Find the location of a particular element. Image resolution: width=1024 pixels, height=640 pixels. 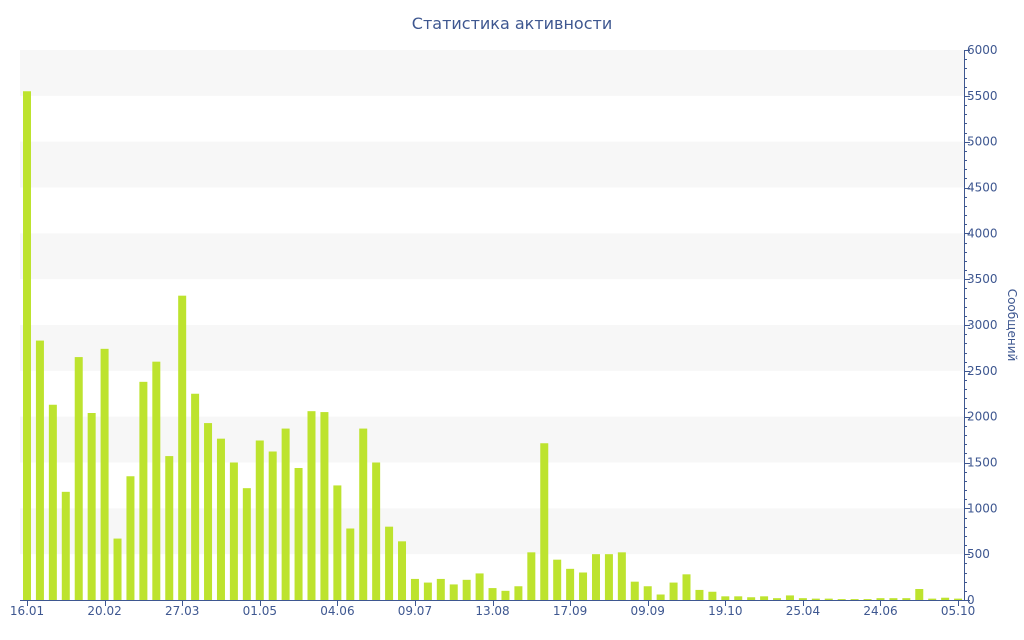

x-tick-label: 19.10 is located at coordinates (725, 611).